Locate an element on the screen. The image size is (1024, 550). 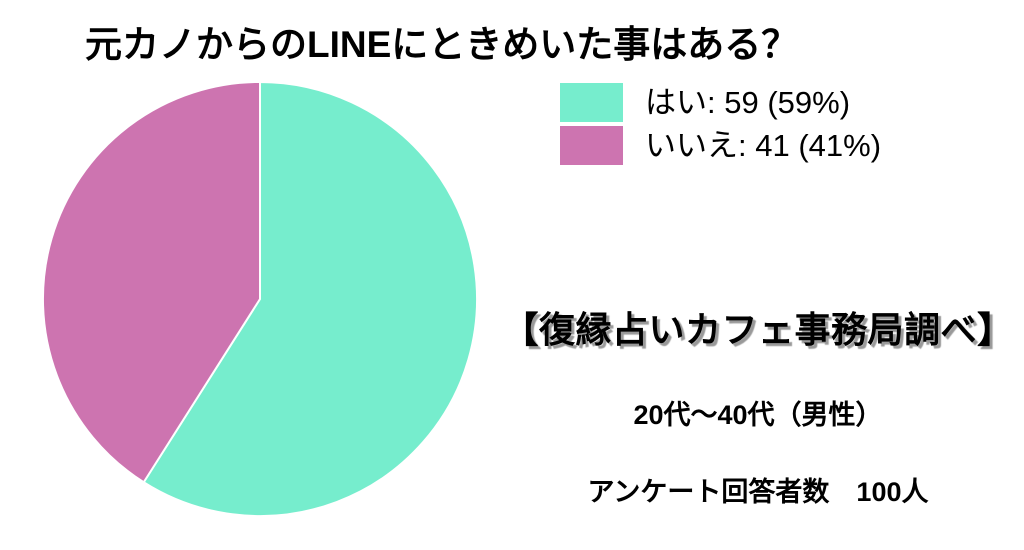
chart-title: 元カノからのLINEにときめいた事はある？ is located at coordinates (442, 44).